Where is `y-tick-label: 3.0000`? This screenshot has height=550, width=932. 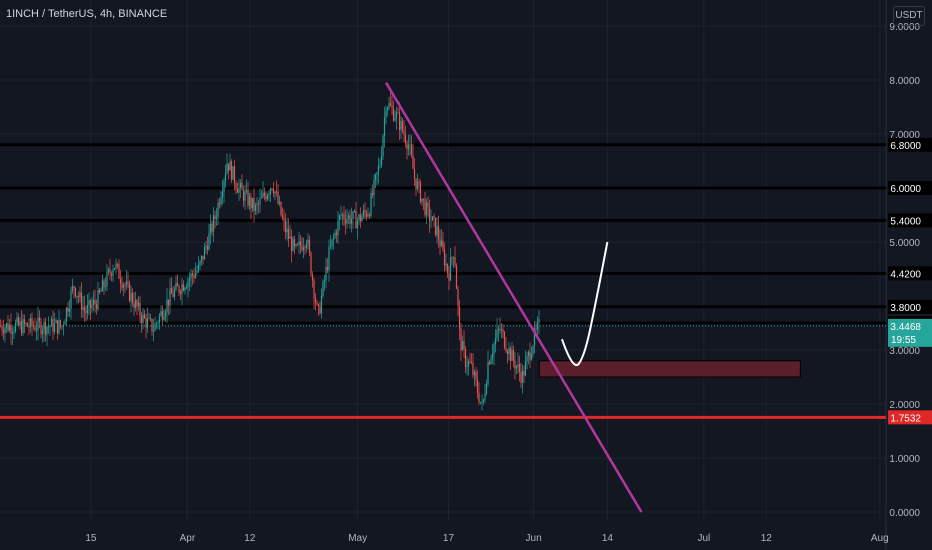 y-tick-label: 3.0000 is located at coordinates (904, 351).